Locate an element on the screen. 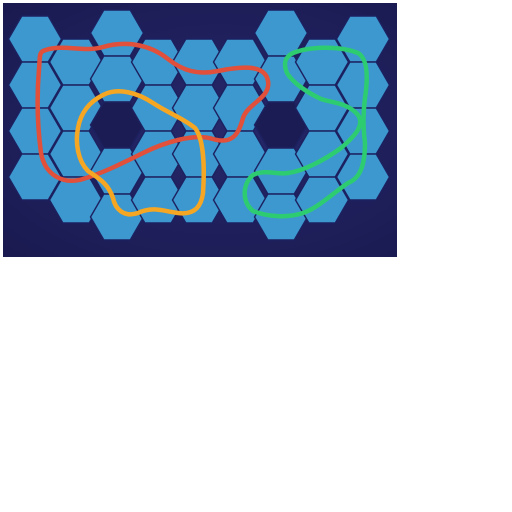  red-loop is located at coordinates (153, 112).